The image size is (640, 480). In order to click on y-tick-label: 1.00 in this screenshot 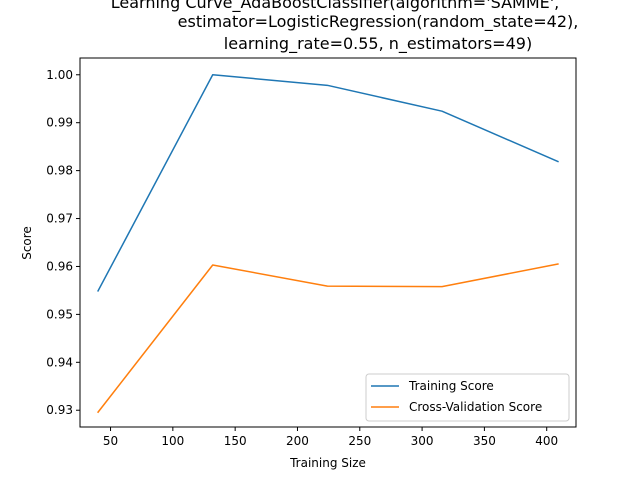, I will do `click(59, 75)`.